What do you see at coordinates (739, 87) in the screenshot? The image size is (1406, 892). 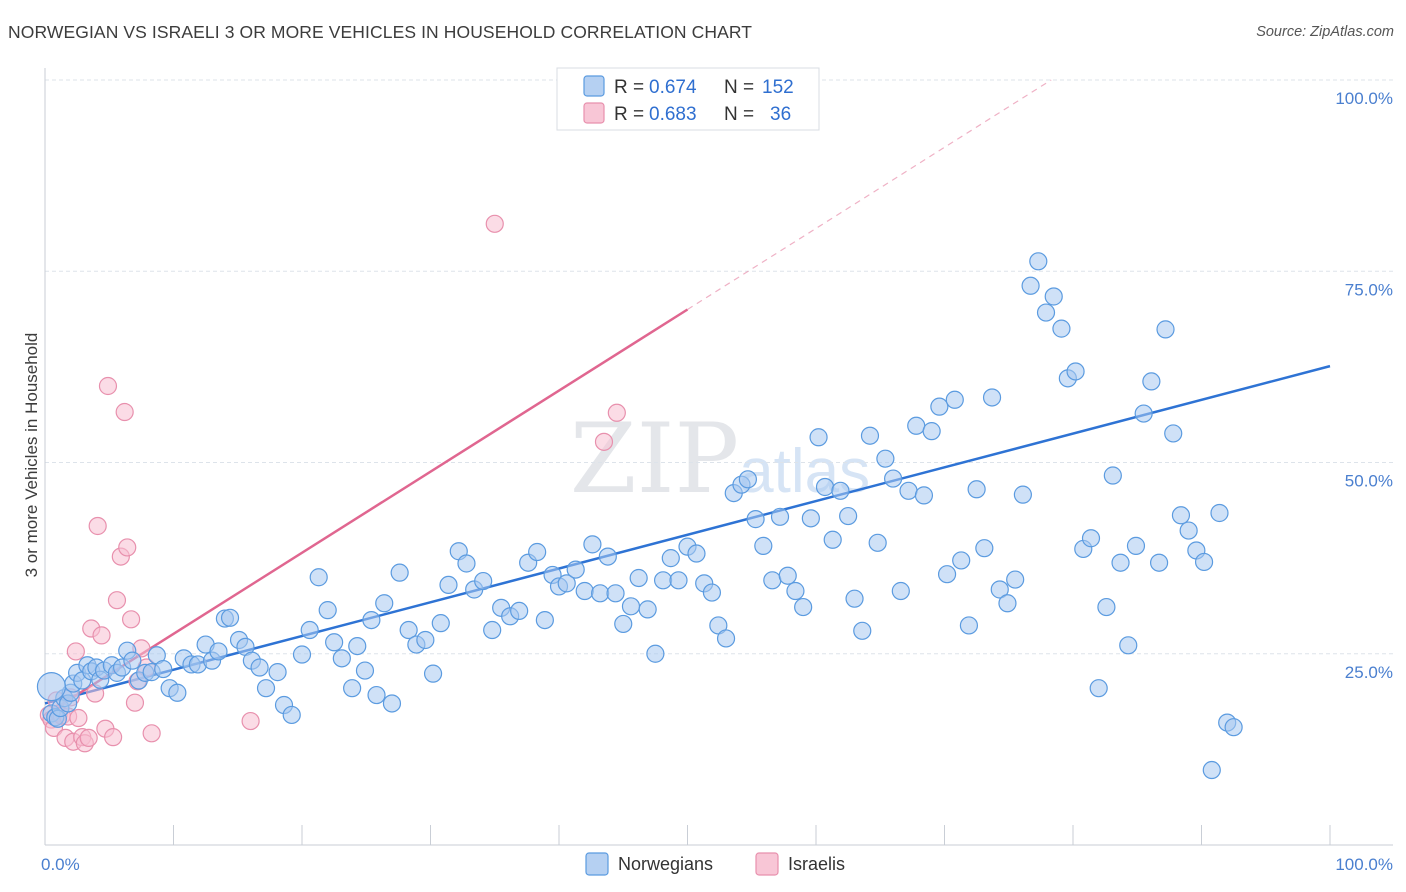 I see `legend-n-label-0: N =` at bounding box center [739, 87].